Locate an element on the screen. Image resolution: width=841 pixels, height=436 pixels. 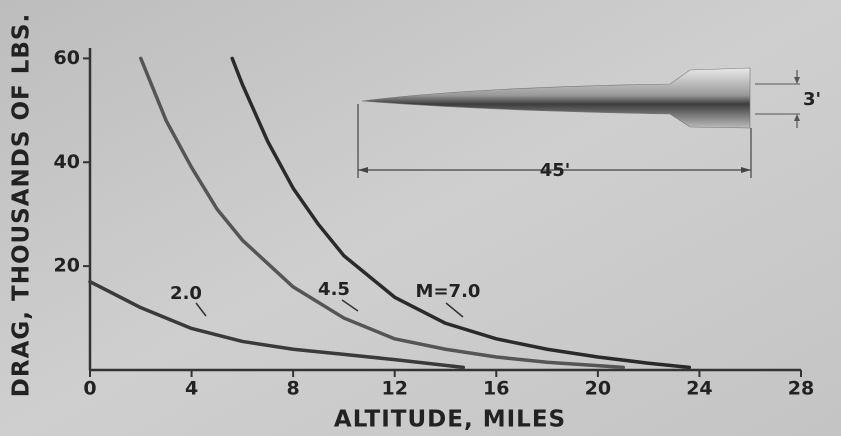
y-tick-label: 40 is located at coordinates (67, 162).